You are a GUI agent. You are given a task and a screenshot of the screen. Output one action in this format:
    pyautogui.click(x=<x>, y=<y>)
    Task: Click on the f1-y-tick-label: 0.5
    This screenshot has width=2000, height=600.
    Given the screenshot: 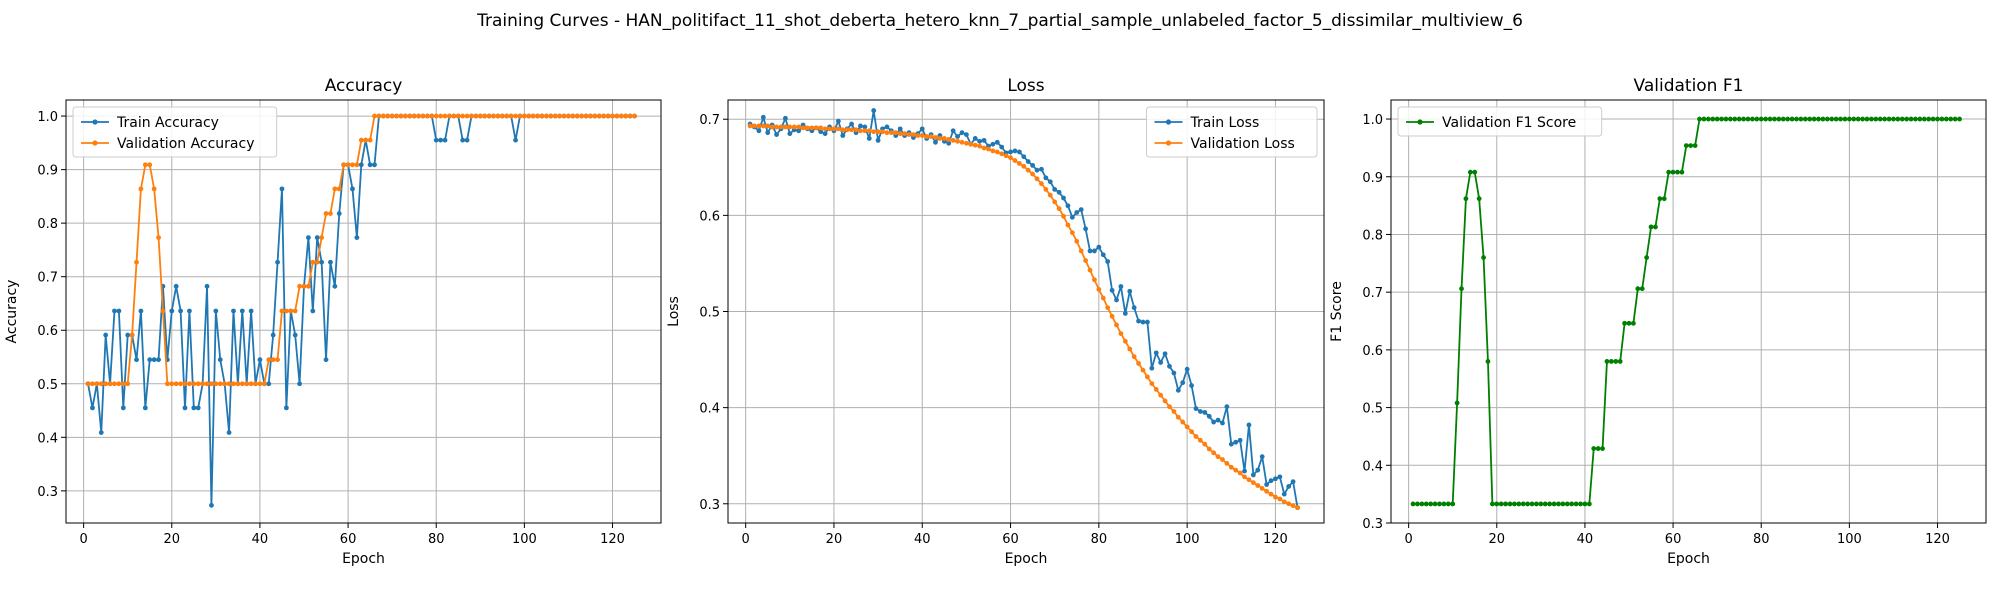 What is the action you would take?
    pyautogui.click(x=1372, y=409)
    